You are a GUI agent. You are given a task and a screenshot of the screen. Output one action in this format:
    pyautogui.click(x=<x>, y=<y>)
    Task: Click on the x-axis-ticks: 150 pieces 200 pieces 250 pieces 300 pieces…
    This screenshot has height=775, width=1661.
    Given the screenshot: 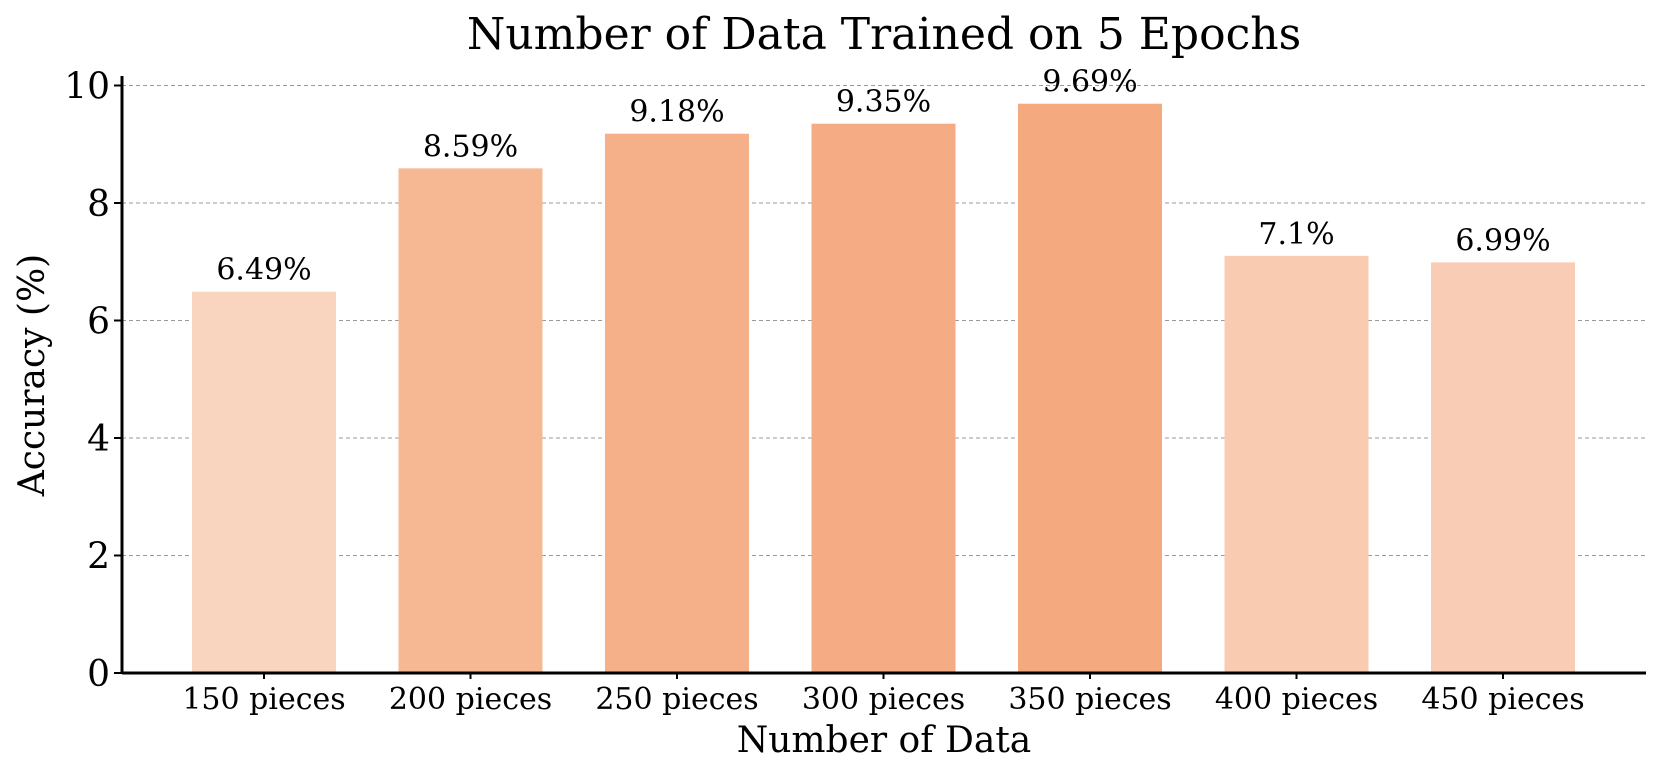 What is the action you would take?
    pyautogui.click(x=883, y=695)
    